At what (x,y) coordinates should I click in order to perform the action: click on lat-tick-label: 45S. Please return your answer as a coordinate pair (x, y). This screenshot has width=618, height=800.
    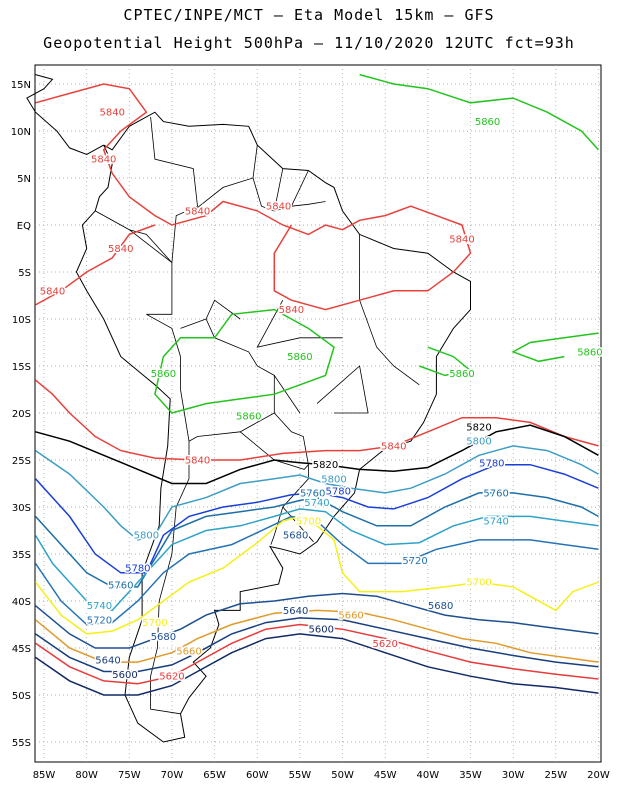
    Looking at the image, I should click on (21, 649).